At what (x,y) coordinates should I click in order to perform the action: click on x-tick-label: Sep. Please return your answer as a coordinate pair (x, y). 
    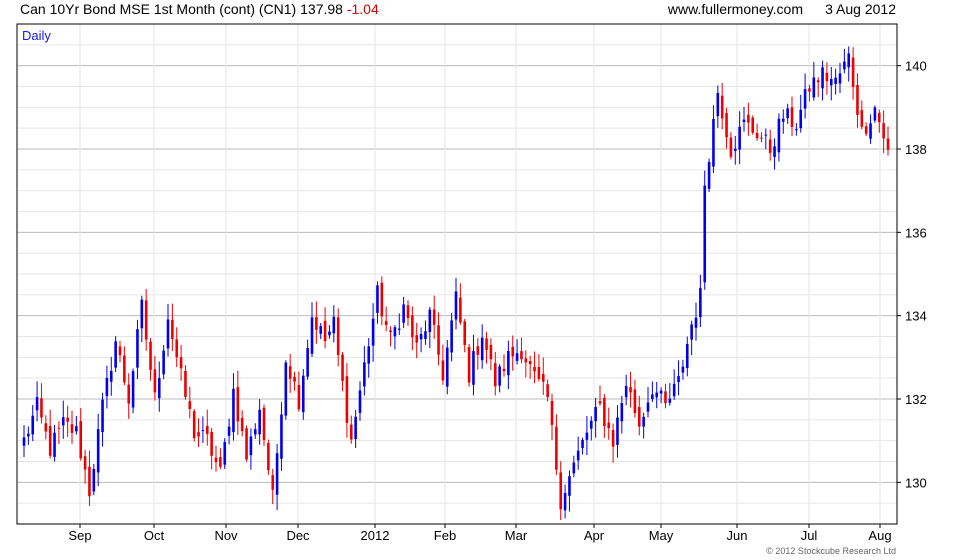
    Looking at the image, I should click on (79, 535).